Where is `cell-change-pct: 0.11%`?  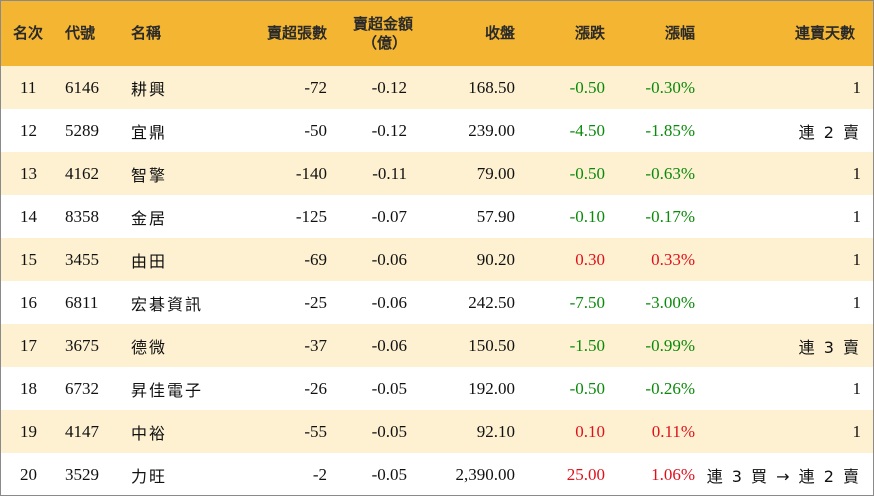 cell-change-pct: 0.11% is located at coordinates (673, 431).